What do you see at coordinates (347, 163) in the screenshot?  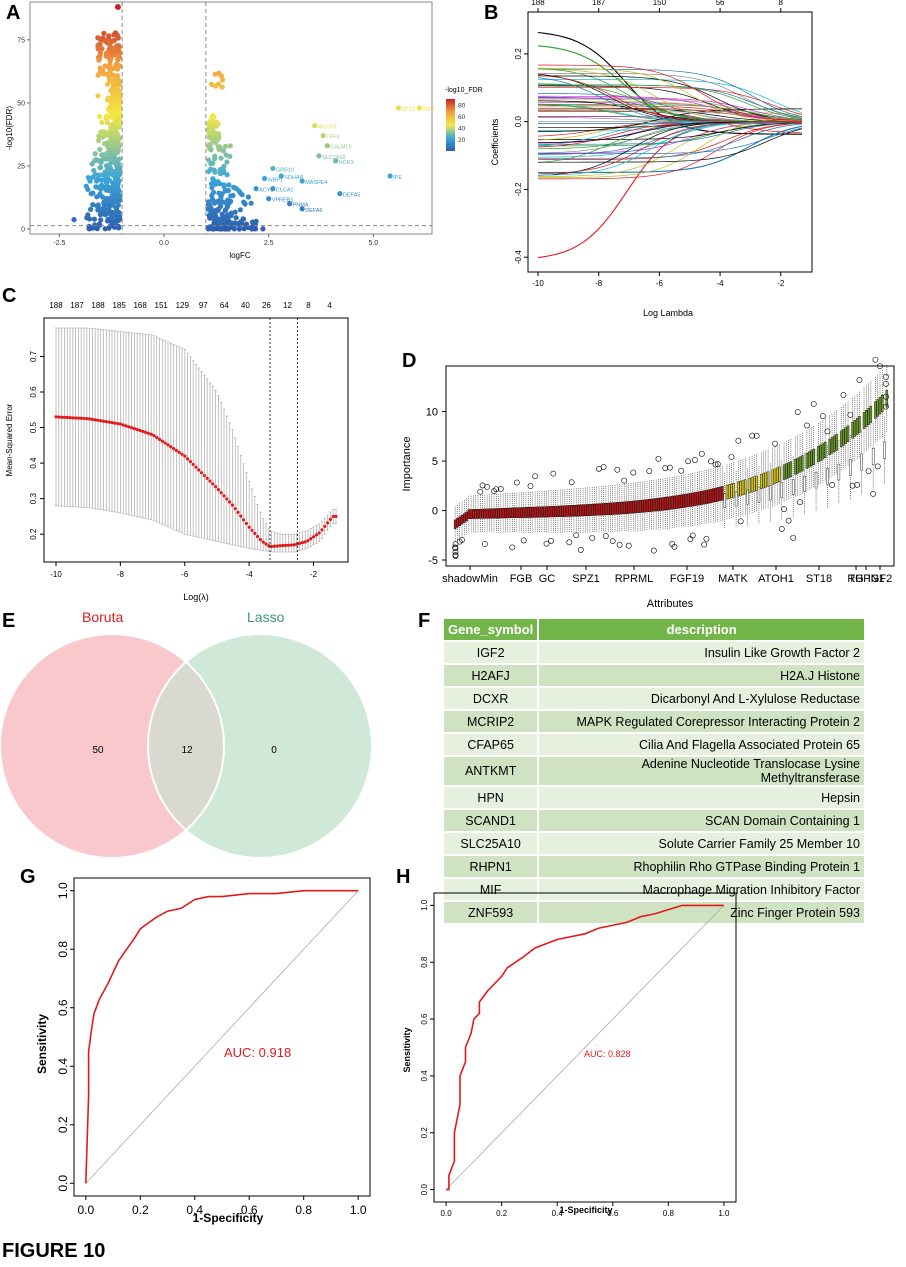 I see `volcano-gene-label: NCRX` at bounding box center [347, 163].